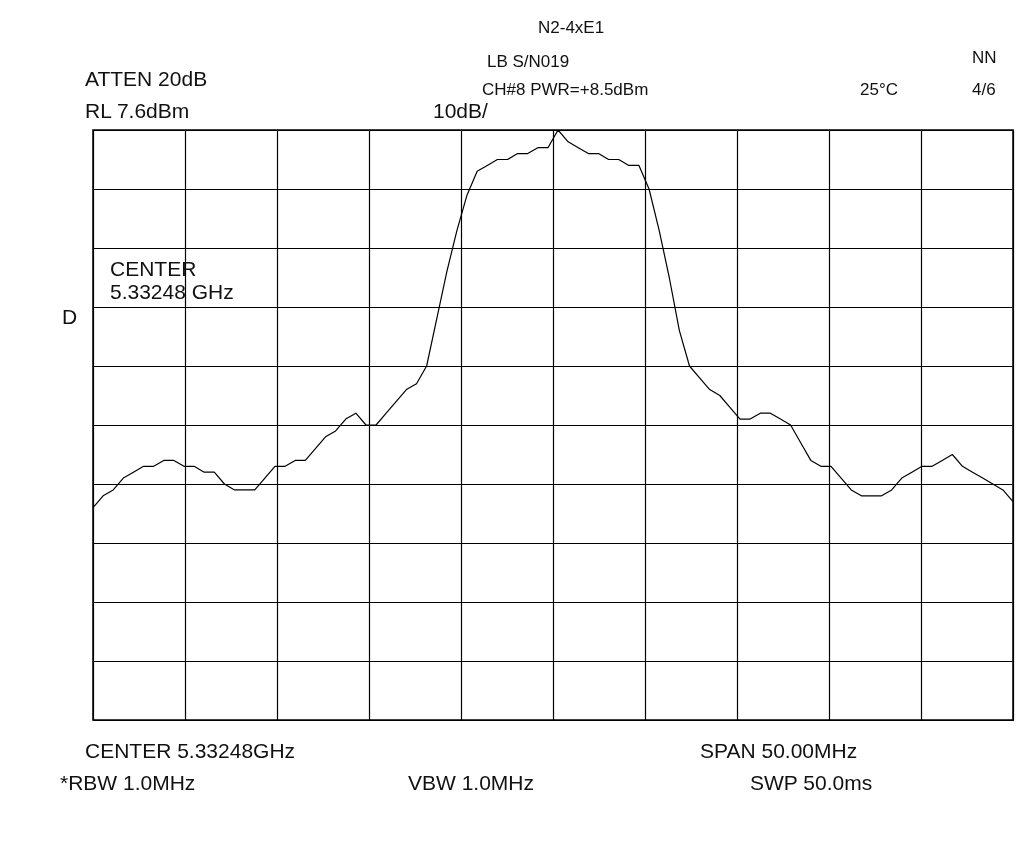  I want to click on text: N2-4xE1, so click(571, 27).